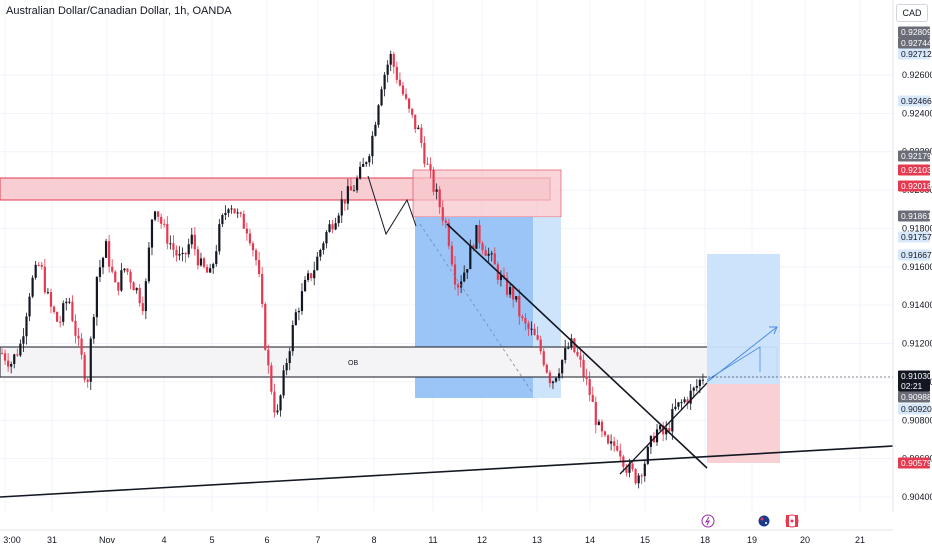 This screenshot has width=932, height=550. I want to click on price-tag-label: 02:21, so click(912, 386).